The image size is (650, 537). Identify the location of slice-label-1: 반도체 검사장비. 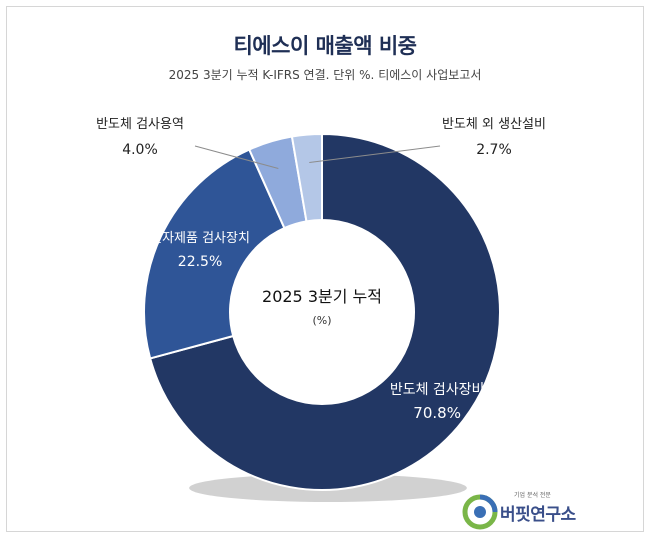
(437, 390).